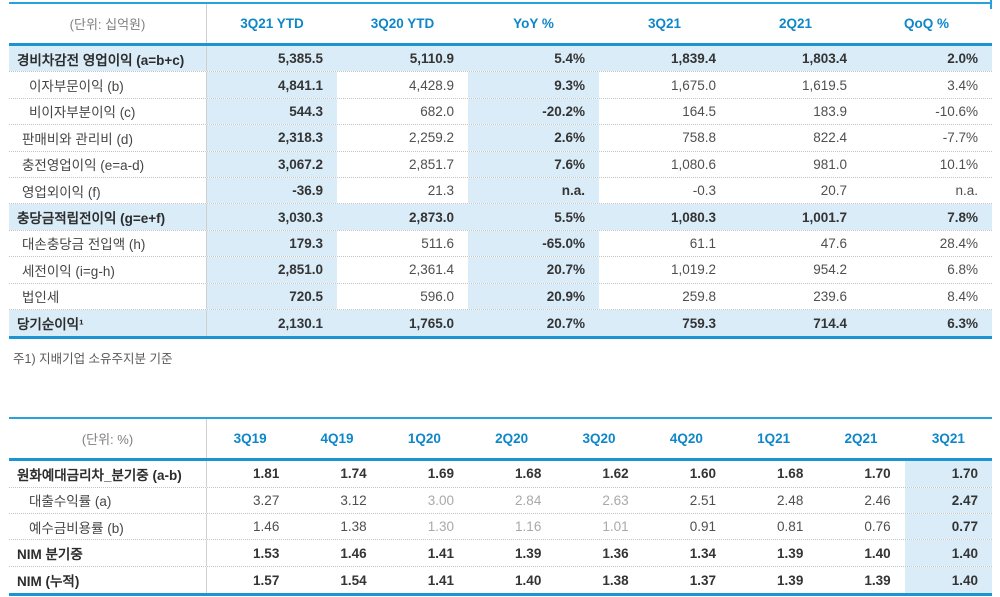 The width and height of the screenshot is (1000, 597). What do you see at coordinates (699, 296) in the screenshot?
I see `cell-value: 259.8` at bounding box center [699, 296].